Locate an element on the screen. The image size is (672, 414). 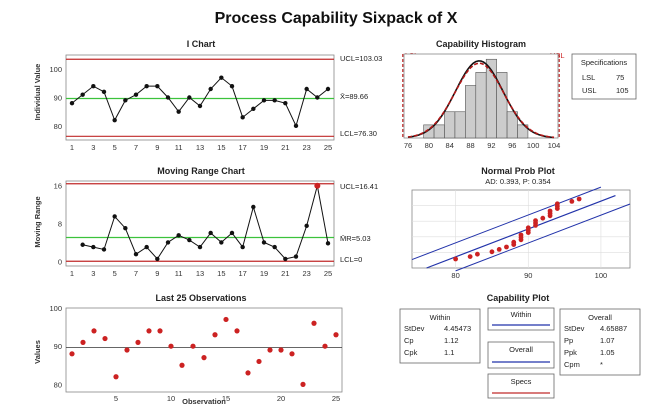
normal-plot-title: Normal Prob Plot is located at coordinates (518, 171).